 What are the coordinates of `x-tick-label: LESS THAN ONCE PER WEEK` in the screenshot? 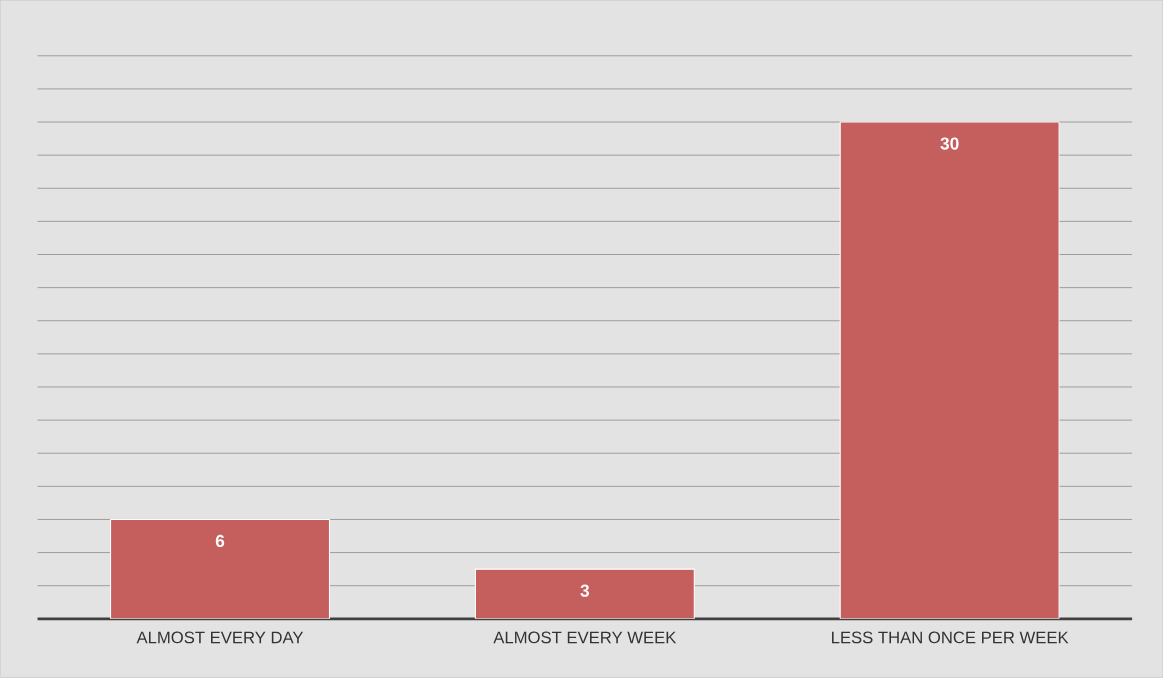 It's located at (950, 637).